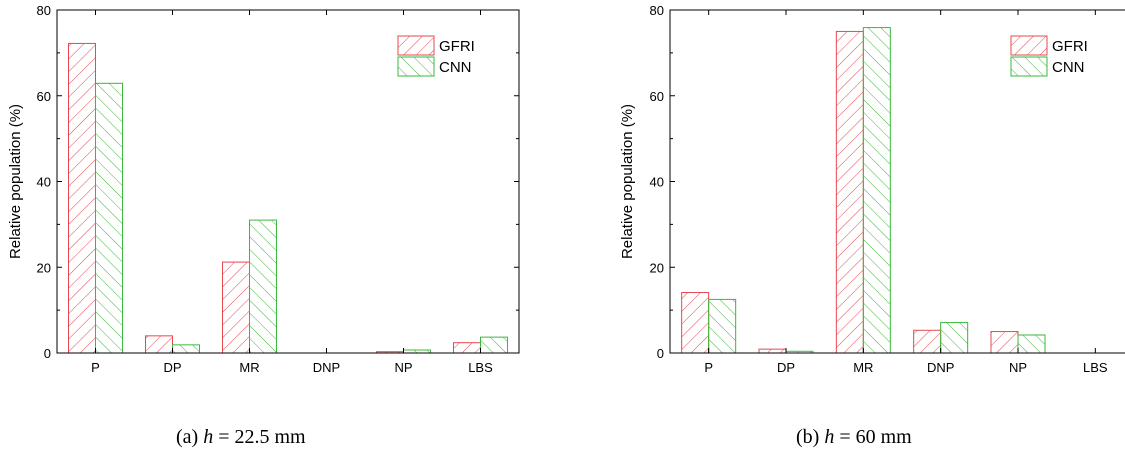 The height and width of the screenshot is (458, 1125). Describe the element at coordinates (1004, 342) in the screenshot. I see `bar-gfri-np` at that location.